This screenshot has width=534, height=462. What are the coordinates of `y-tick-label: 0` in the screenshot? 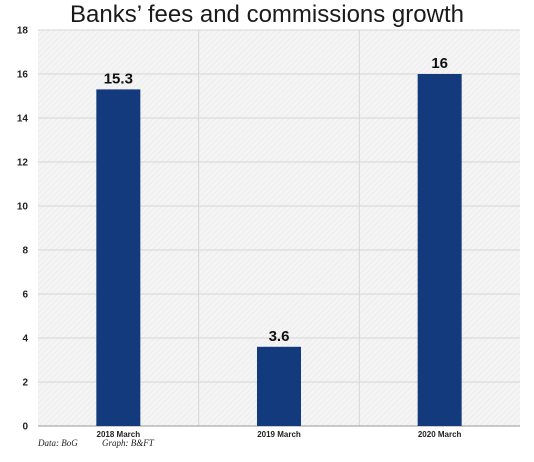 It's located at (25, 427).